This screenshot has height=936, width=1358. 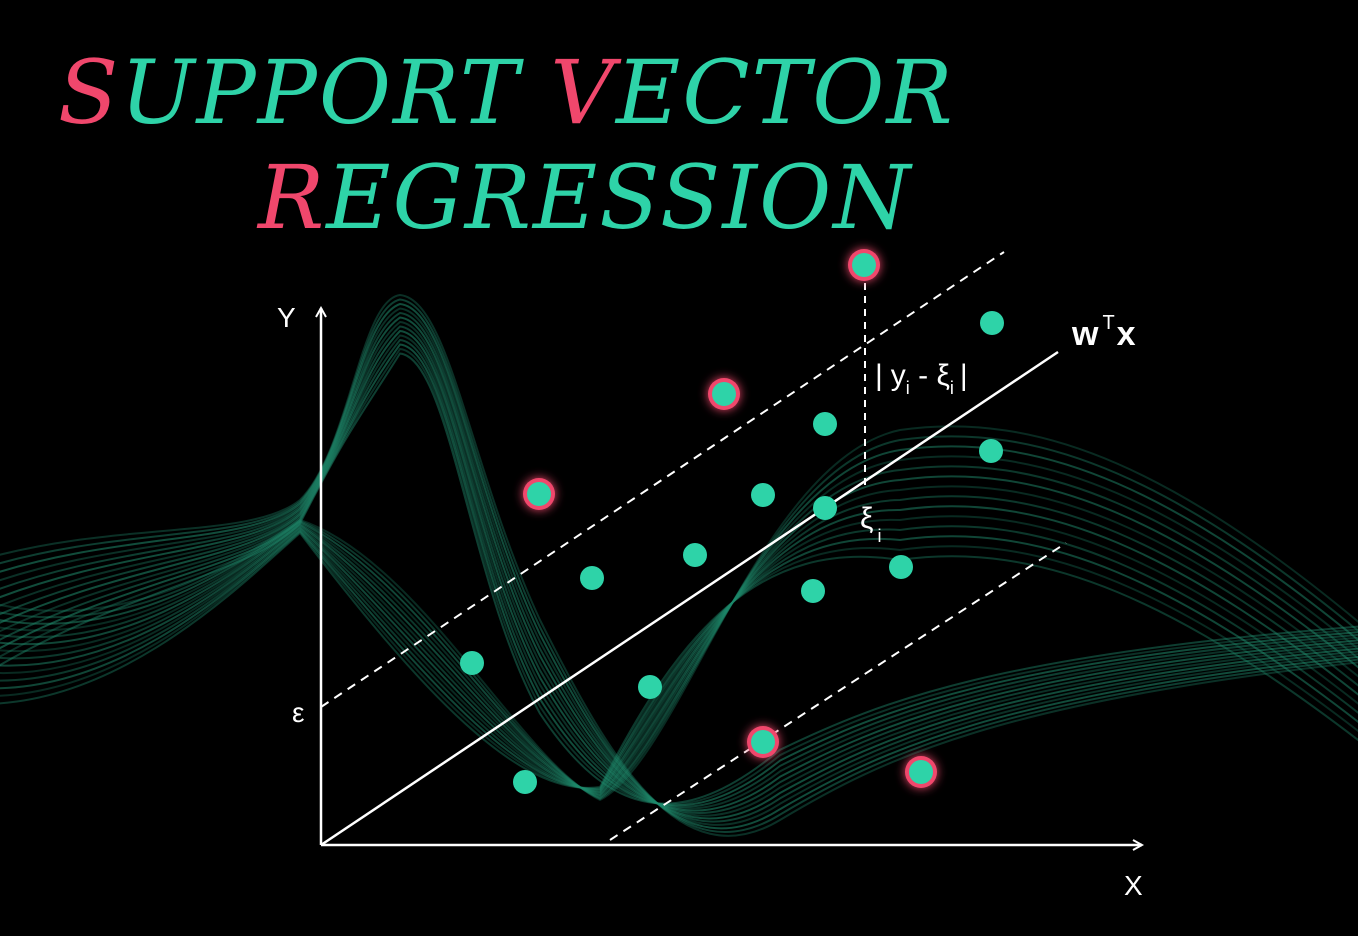 What do you see at coordinates (618, 197) in the screenshot?
I see `title-line2-seg-1: EGRESSION` at bounding box center [618, 197].